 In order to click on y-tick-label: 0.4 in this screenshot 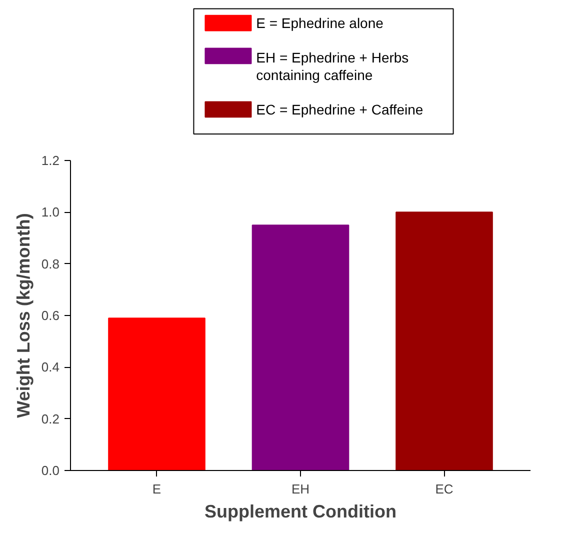, I will do `click(50, 367)`.